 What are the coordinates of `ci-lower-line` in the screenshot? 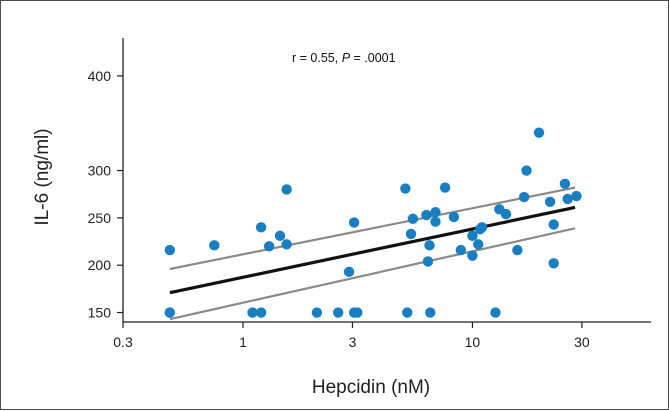 It's located at (372, 274).